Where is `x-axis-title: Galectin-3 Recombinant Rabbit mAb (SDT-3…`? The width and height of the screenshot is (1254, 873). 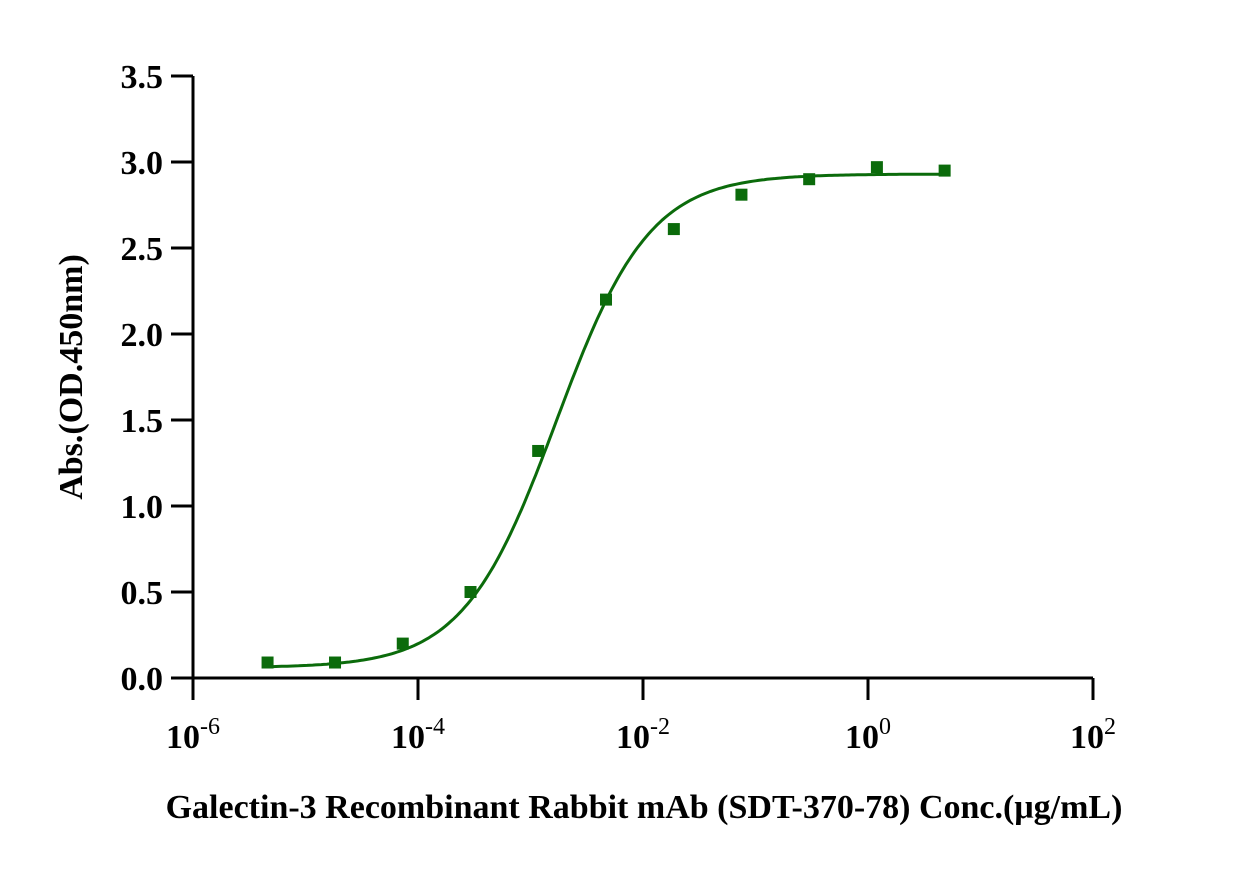
x-axis-title: Galectin-3 Recombinant Rabbit mAb (SDT-3… is located at coordinates (644, 807).